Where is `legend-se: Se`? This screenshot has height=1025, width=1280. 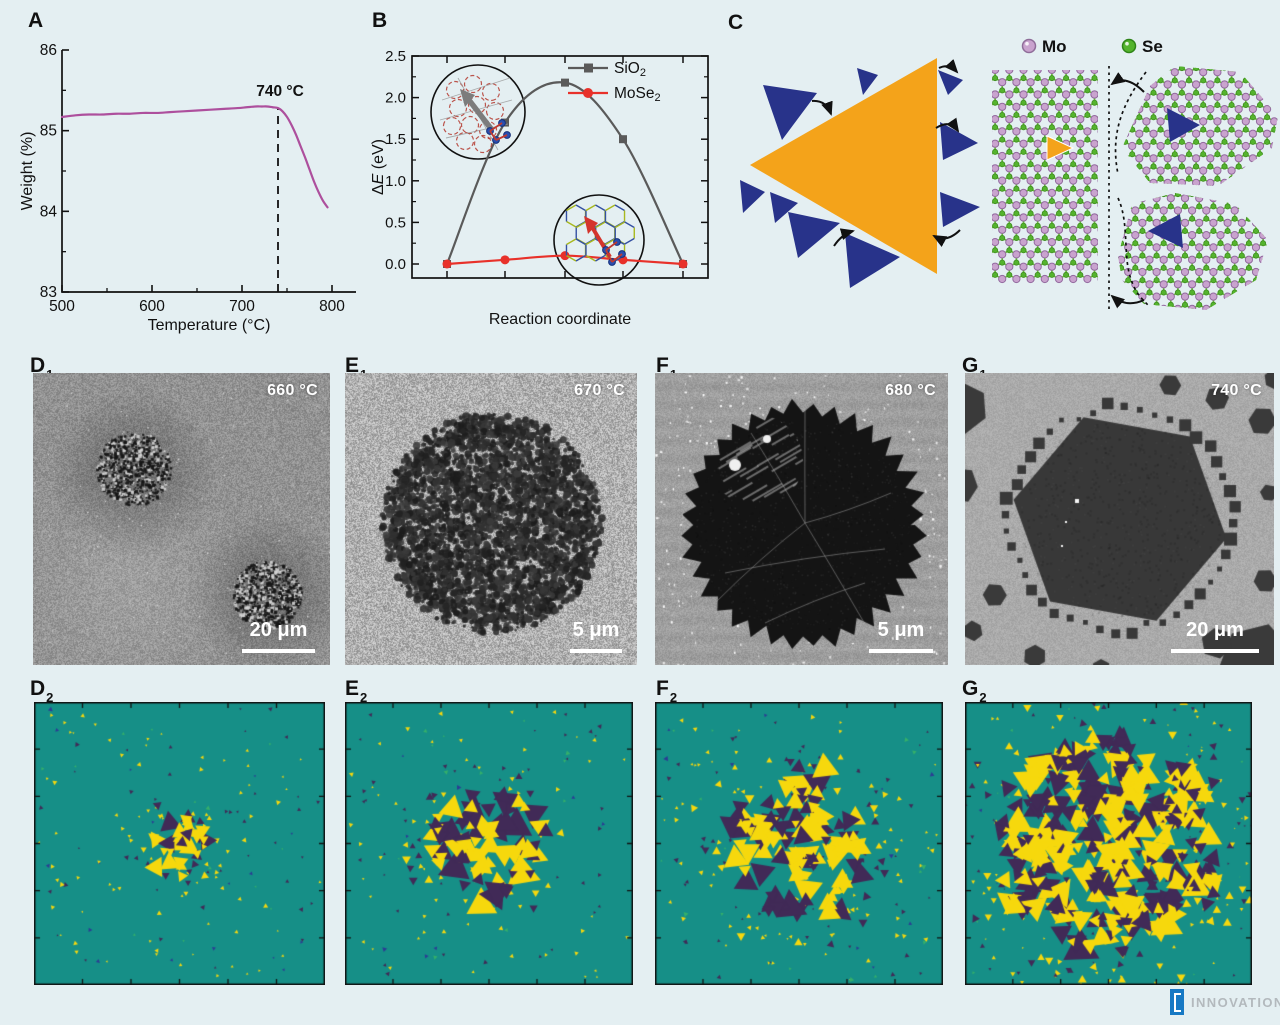
legend-se: Se is located at coordinates (1152, 46).